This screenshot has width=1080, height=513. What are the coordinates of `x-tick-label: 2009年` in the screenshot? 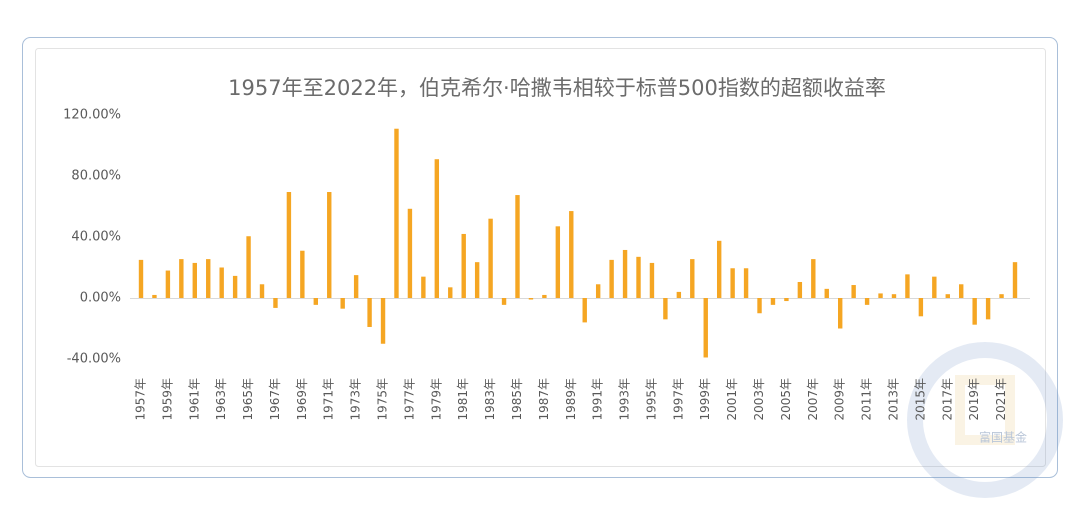 It's located at (840, 399).